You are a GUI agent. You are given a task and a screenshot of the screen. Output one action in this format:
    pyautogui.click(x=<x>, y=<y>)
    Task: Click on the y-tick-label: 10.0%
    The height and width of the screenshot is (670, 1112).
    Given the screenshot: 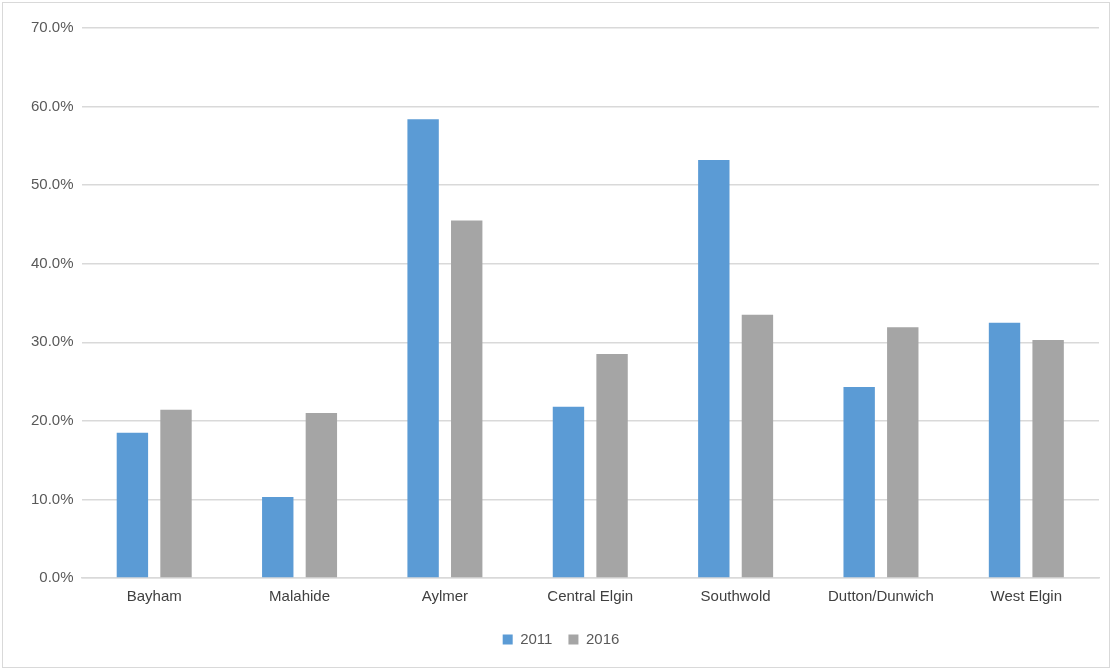 What is the action you would take?
    pyautogui.click(x=52, y=498)
    